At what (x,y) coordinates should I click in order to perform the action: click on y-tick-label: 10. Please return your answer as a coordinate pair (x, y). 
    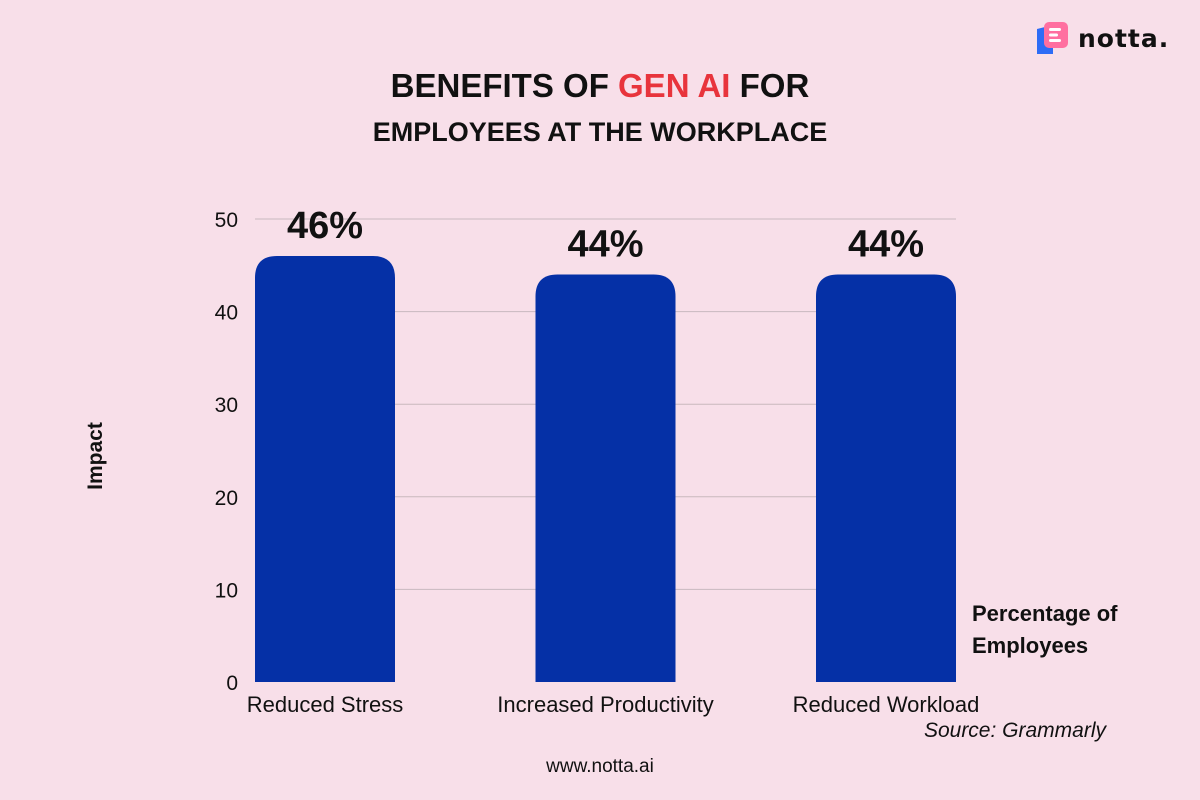
    Looking at the image, I should click on (226, 590).